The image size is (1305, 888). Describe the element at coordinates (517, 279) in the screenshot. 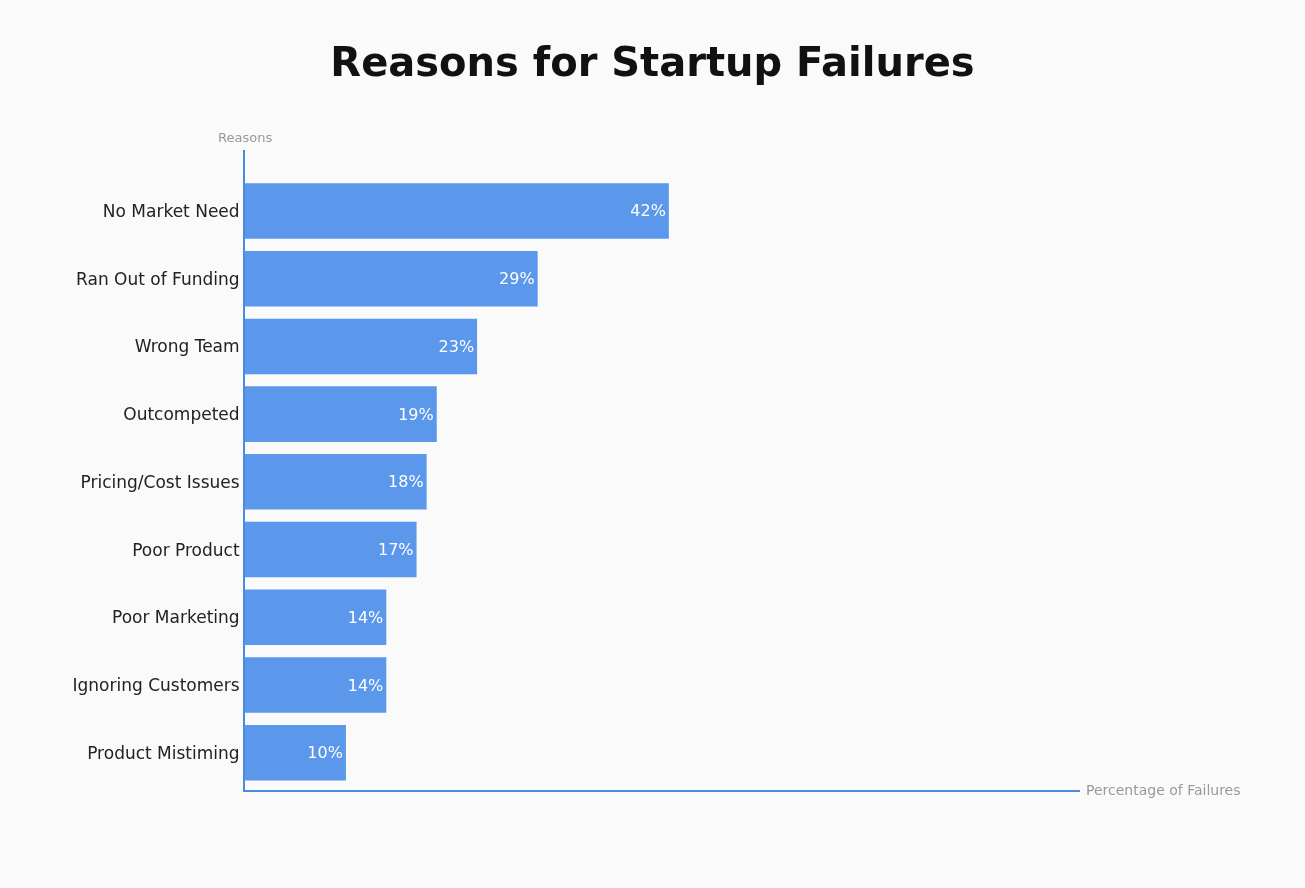

I see `data-label: 29%` at that location.